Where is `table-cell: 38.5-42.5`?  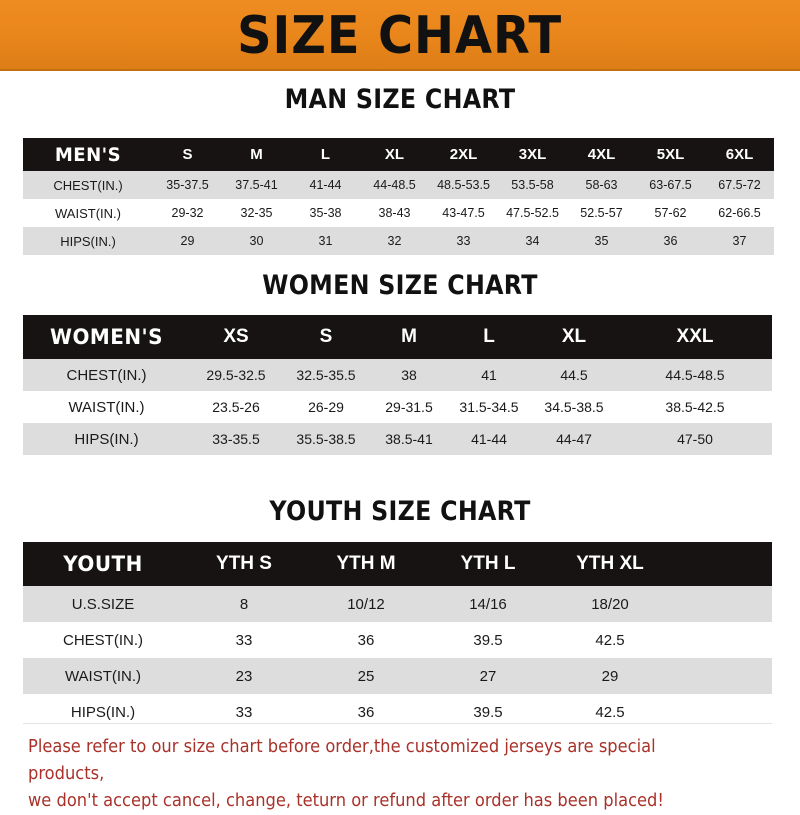 table-cell: 38.5-42.5 is located at coordinates (695, 407).